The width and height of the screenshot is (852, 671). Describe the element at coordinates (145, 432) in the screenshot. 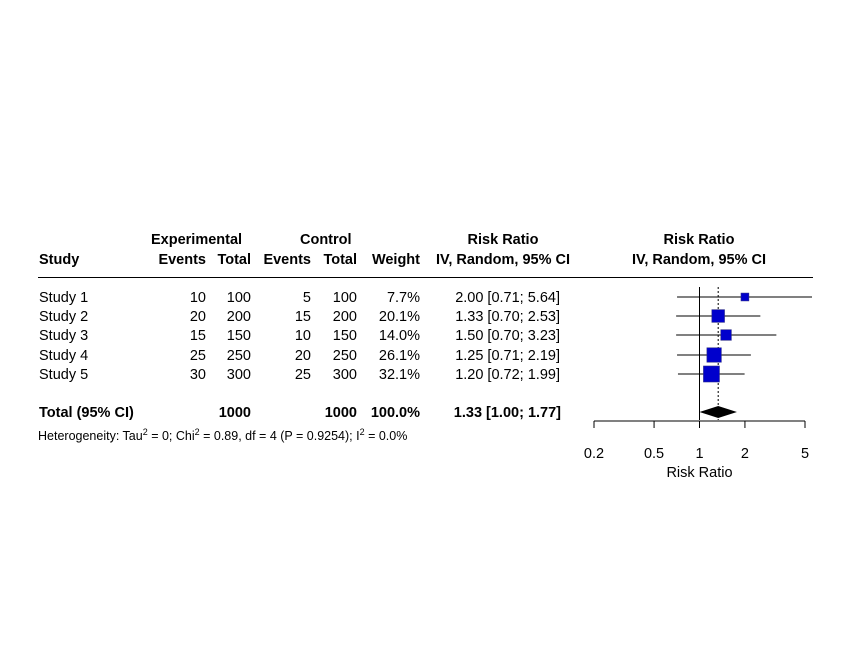

I see `het-tau-sup: 2` at that location.